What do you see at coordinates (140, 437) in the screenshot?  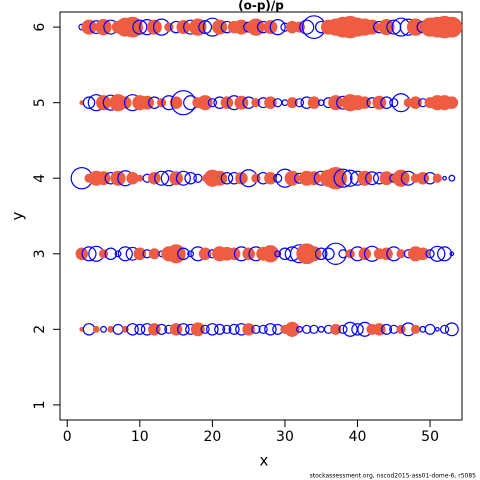 I see `x-tick-label: 10` at bounding box center [140, 437].